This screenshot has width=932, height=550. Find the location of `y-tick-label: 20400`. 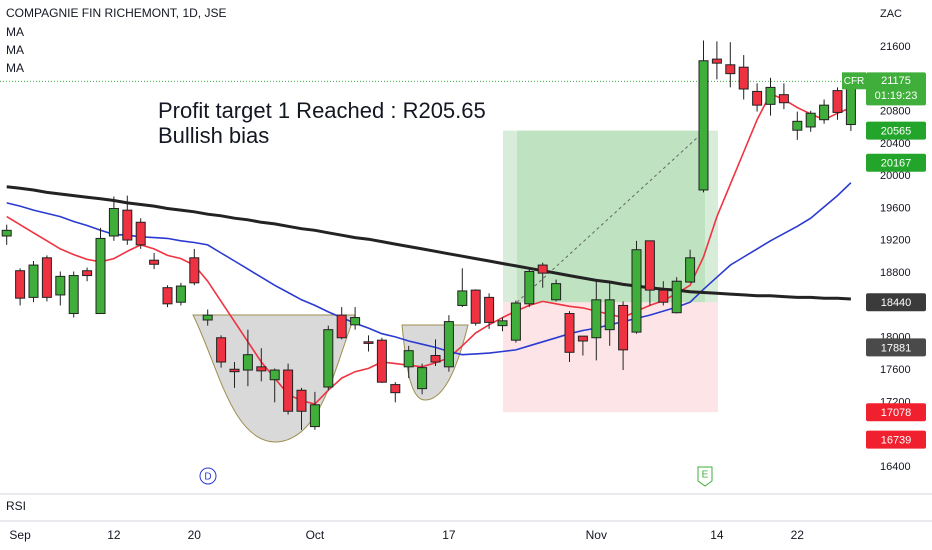

y-tick-label: 20400 is located at coordinates (895, 144).